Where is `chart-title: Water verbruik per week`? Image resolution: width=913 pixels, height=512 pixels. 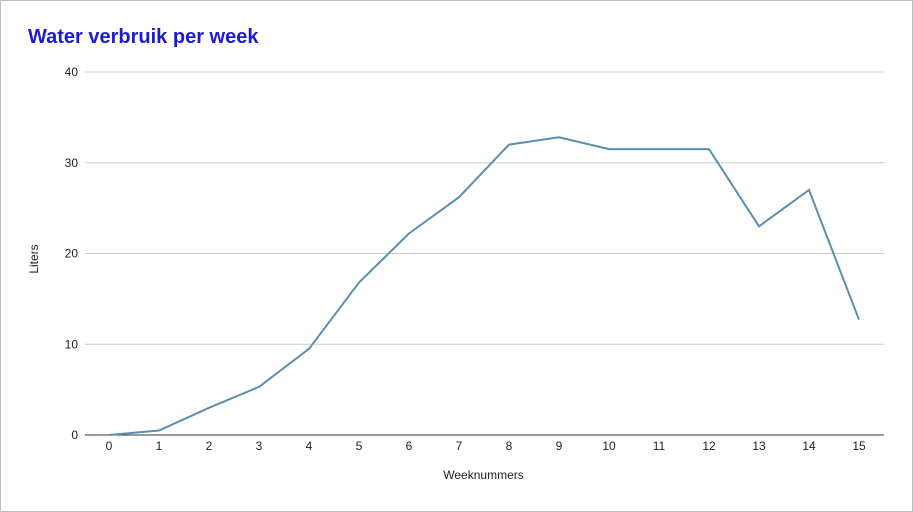
chart-title: Water verbruik per week is located at coordinates (143, 37).